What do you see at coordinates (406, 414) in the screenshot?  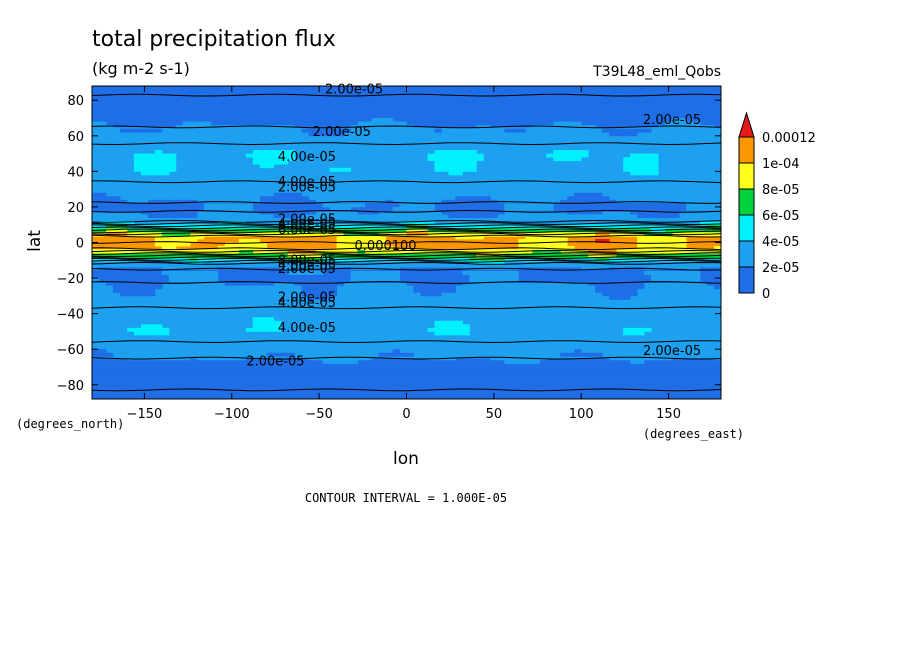 I see `x-tick-label: 0` at bounding box center [406, 414].